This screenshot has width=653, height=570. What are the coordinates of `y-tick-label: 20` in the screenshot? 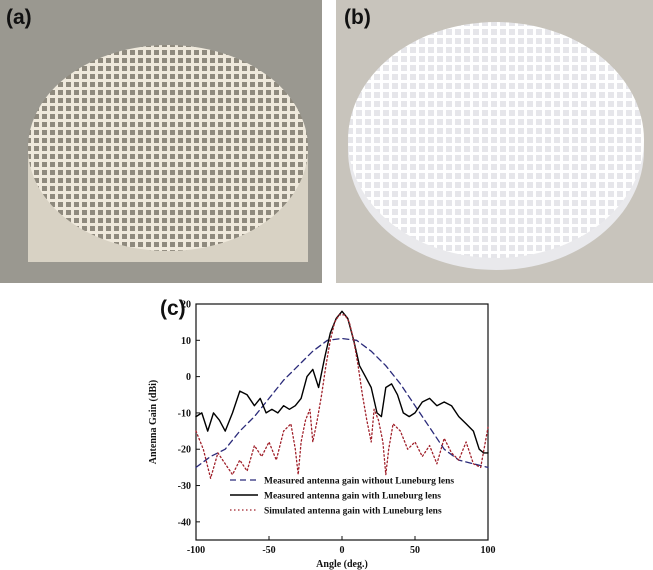 It's located at (186, 305).